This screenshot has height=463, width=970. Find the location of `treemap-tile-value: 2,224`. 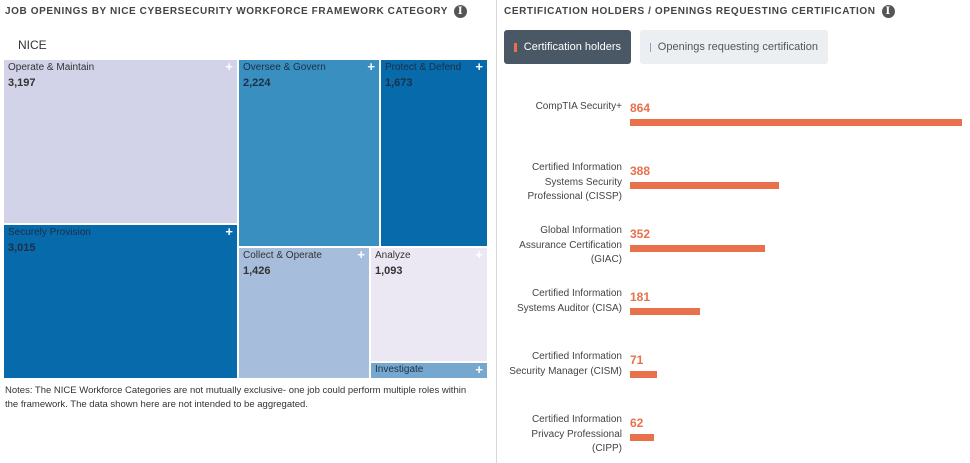

treemap-tile-value: 2,224 is located at coordinates (257, 83).